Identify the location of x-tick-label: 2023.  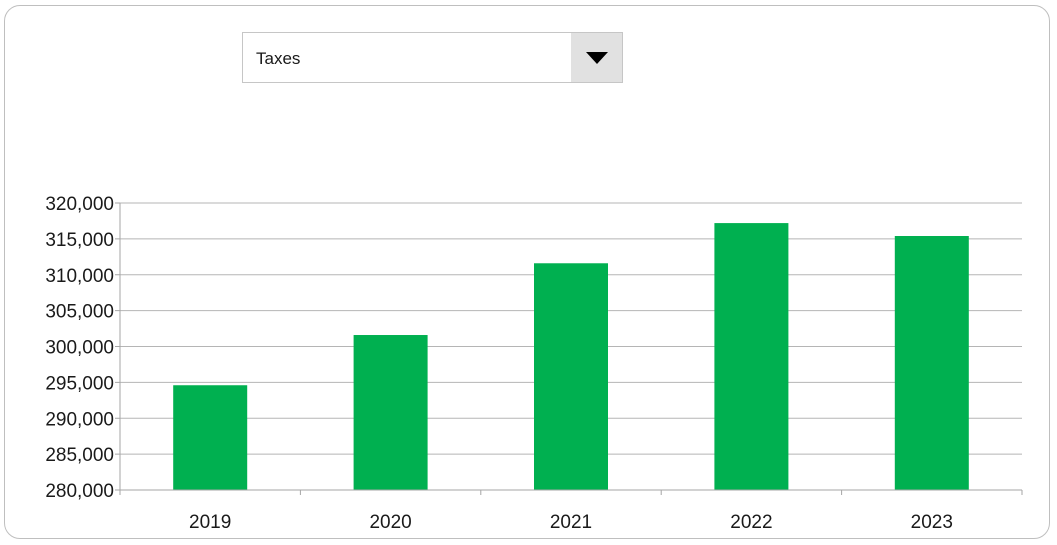
(932, 522).